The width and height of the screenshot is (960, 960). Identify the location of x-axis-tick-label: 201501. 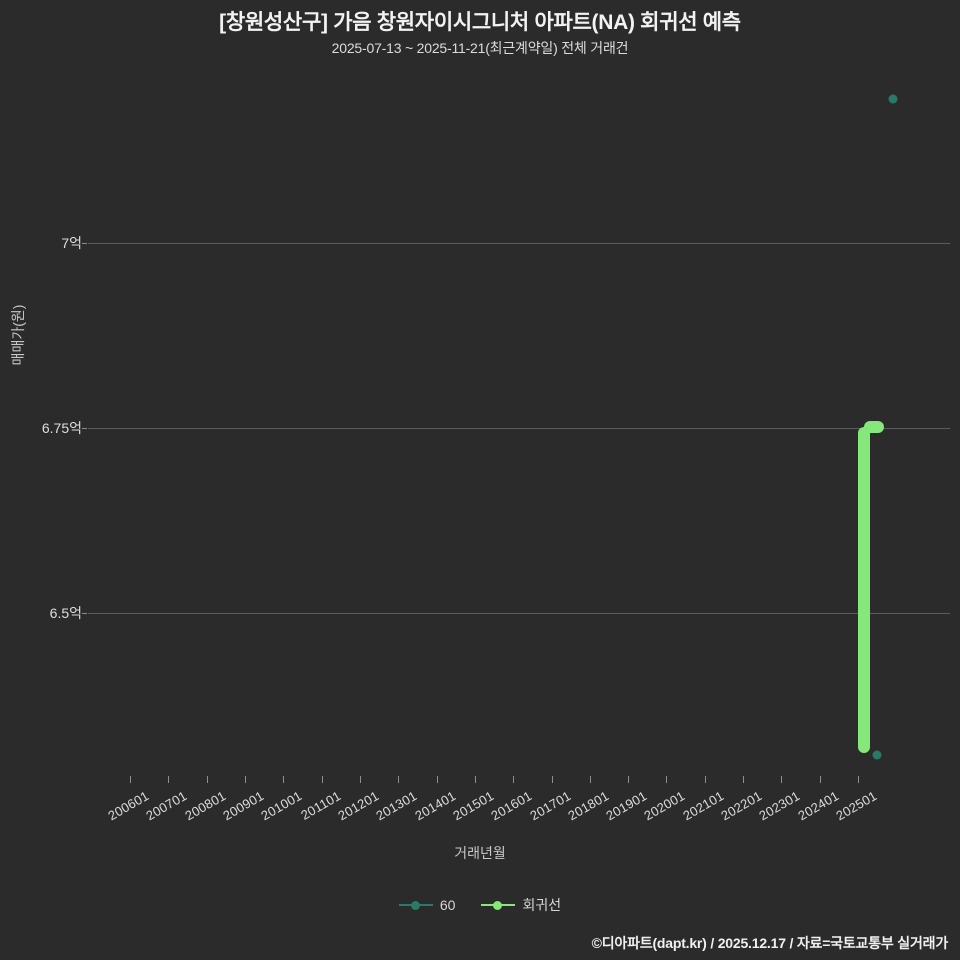
(473, 806).